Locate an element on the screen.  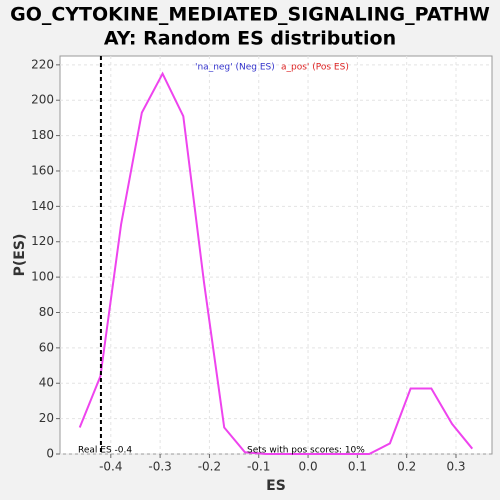
x-tick-label: -0.3 is located at coordinates (159, 467).